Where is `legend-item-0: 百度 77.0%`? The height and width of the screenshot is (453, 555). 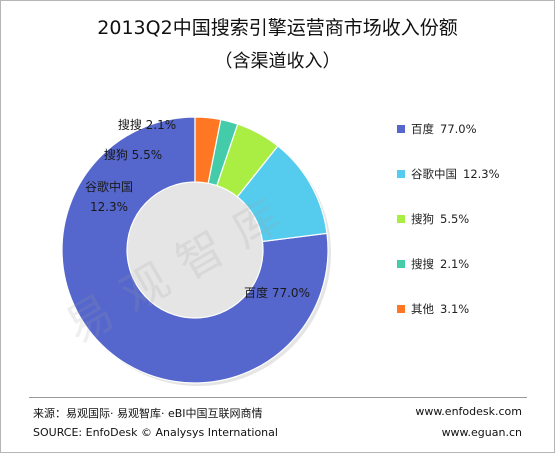 legend-item-0: 百度 77.0% is located at coordinates (437, 129).